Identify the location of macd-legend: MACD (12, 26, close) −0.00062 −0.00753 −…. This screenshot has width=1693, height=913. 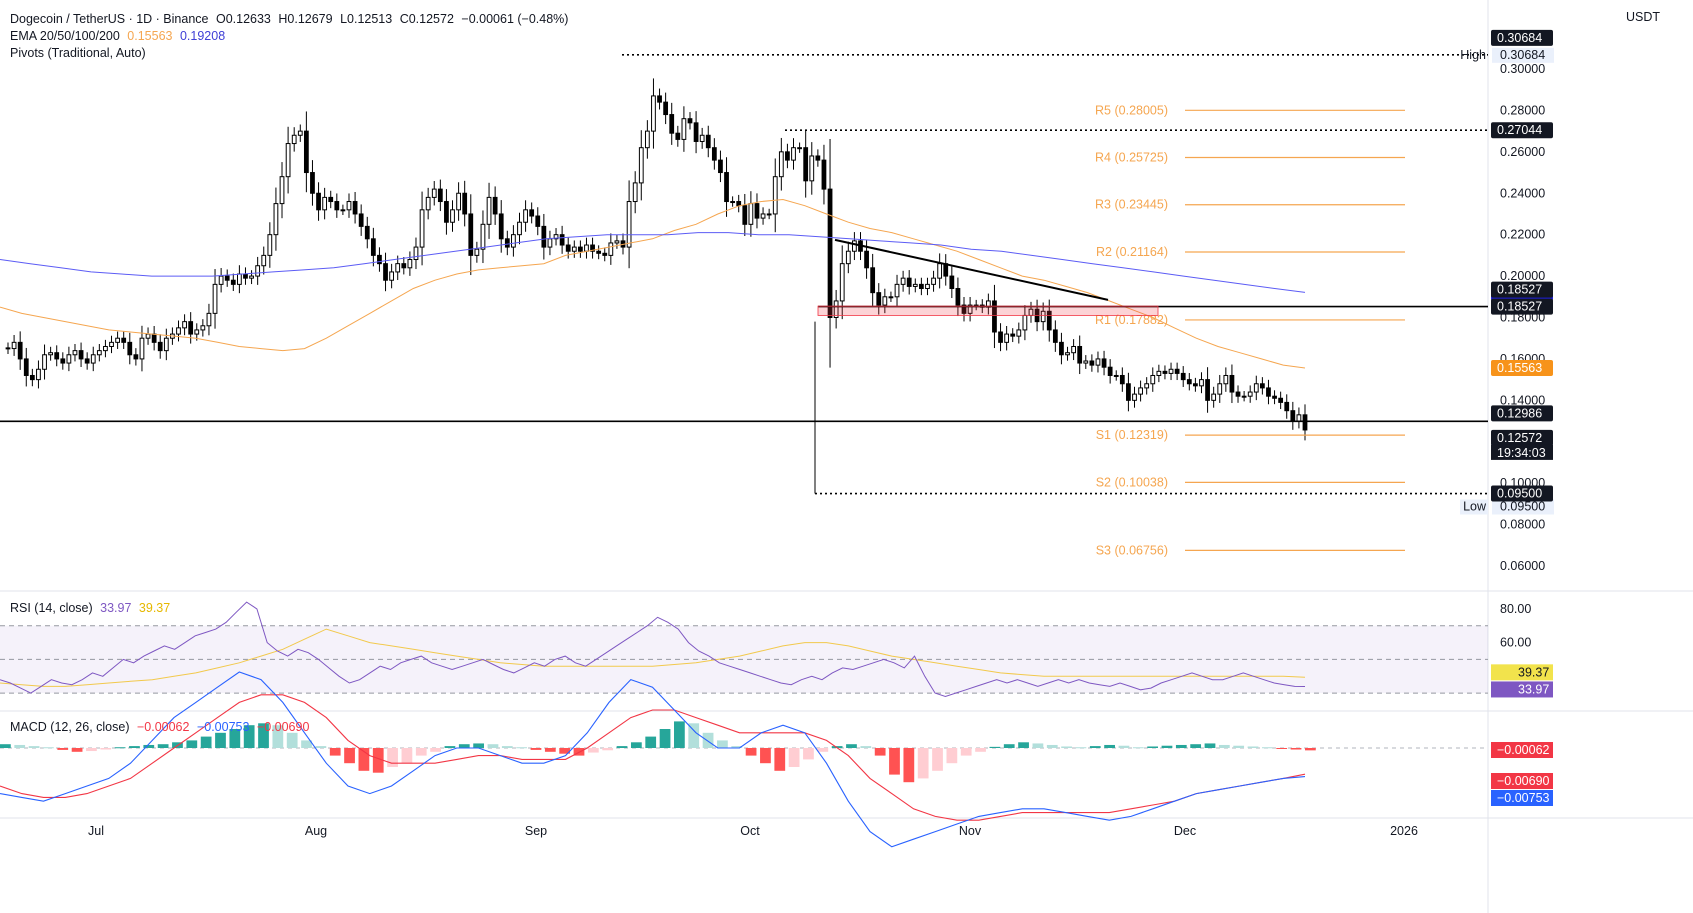
(161, 727).